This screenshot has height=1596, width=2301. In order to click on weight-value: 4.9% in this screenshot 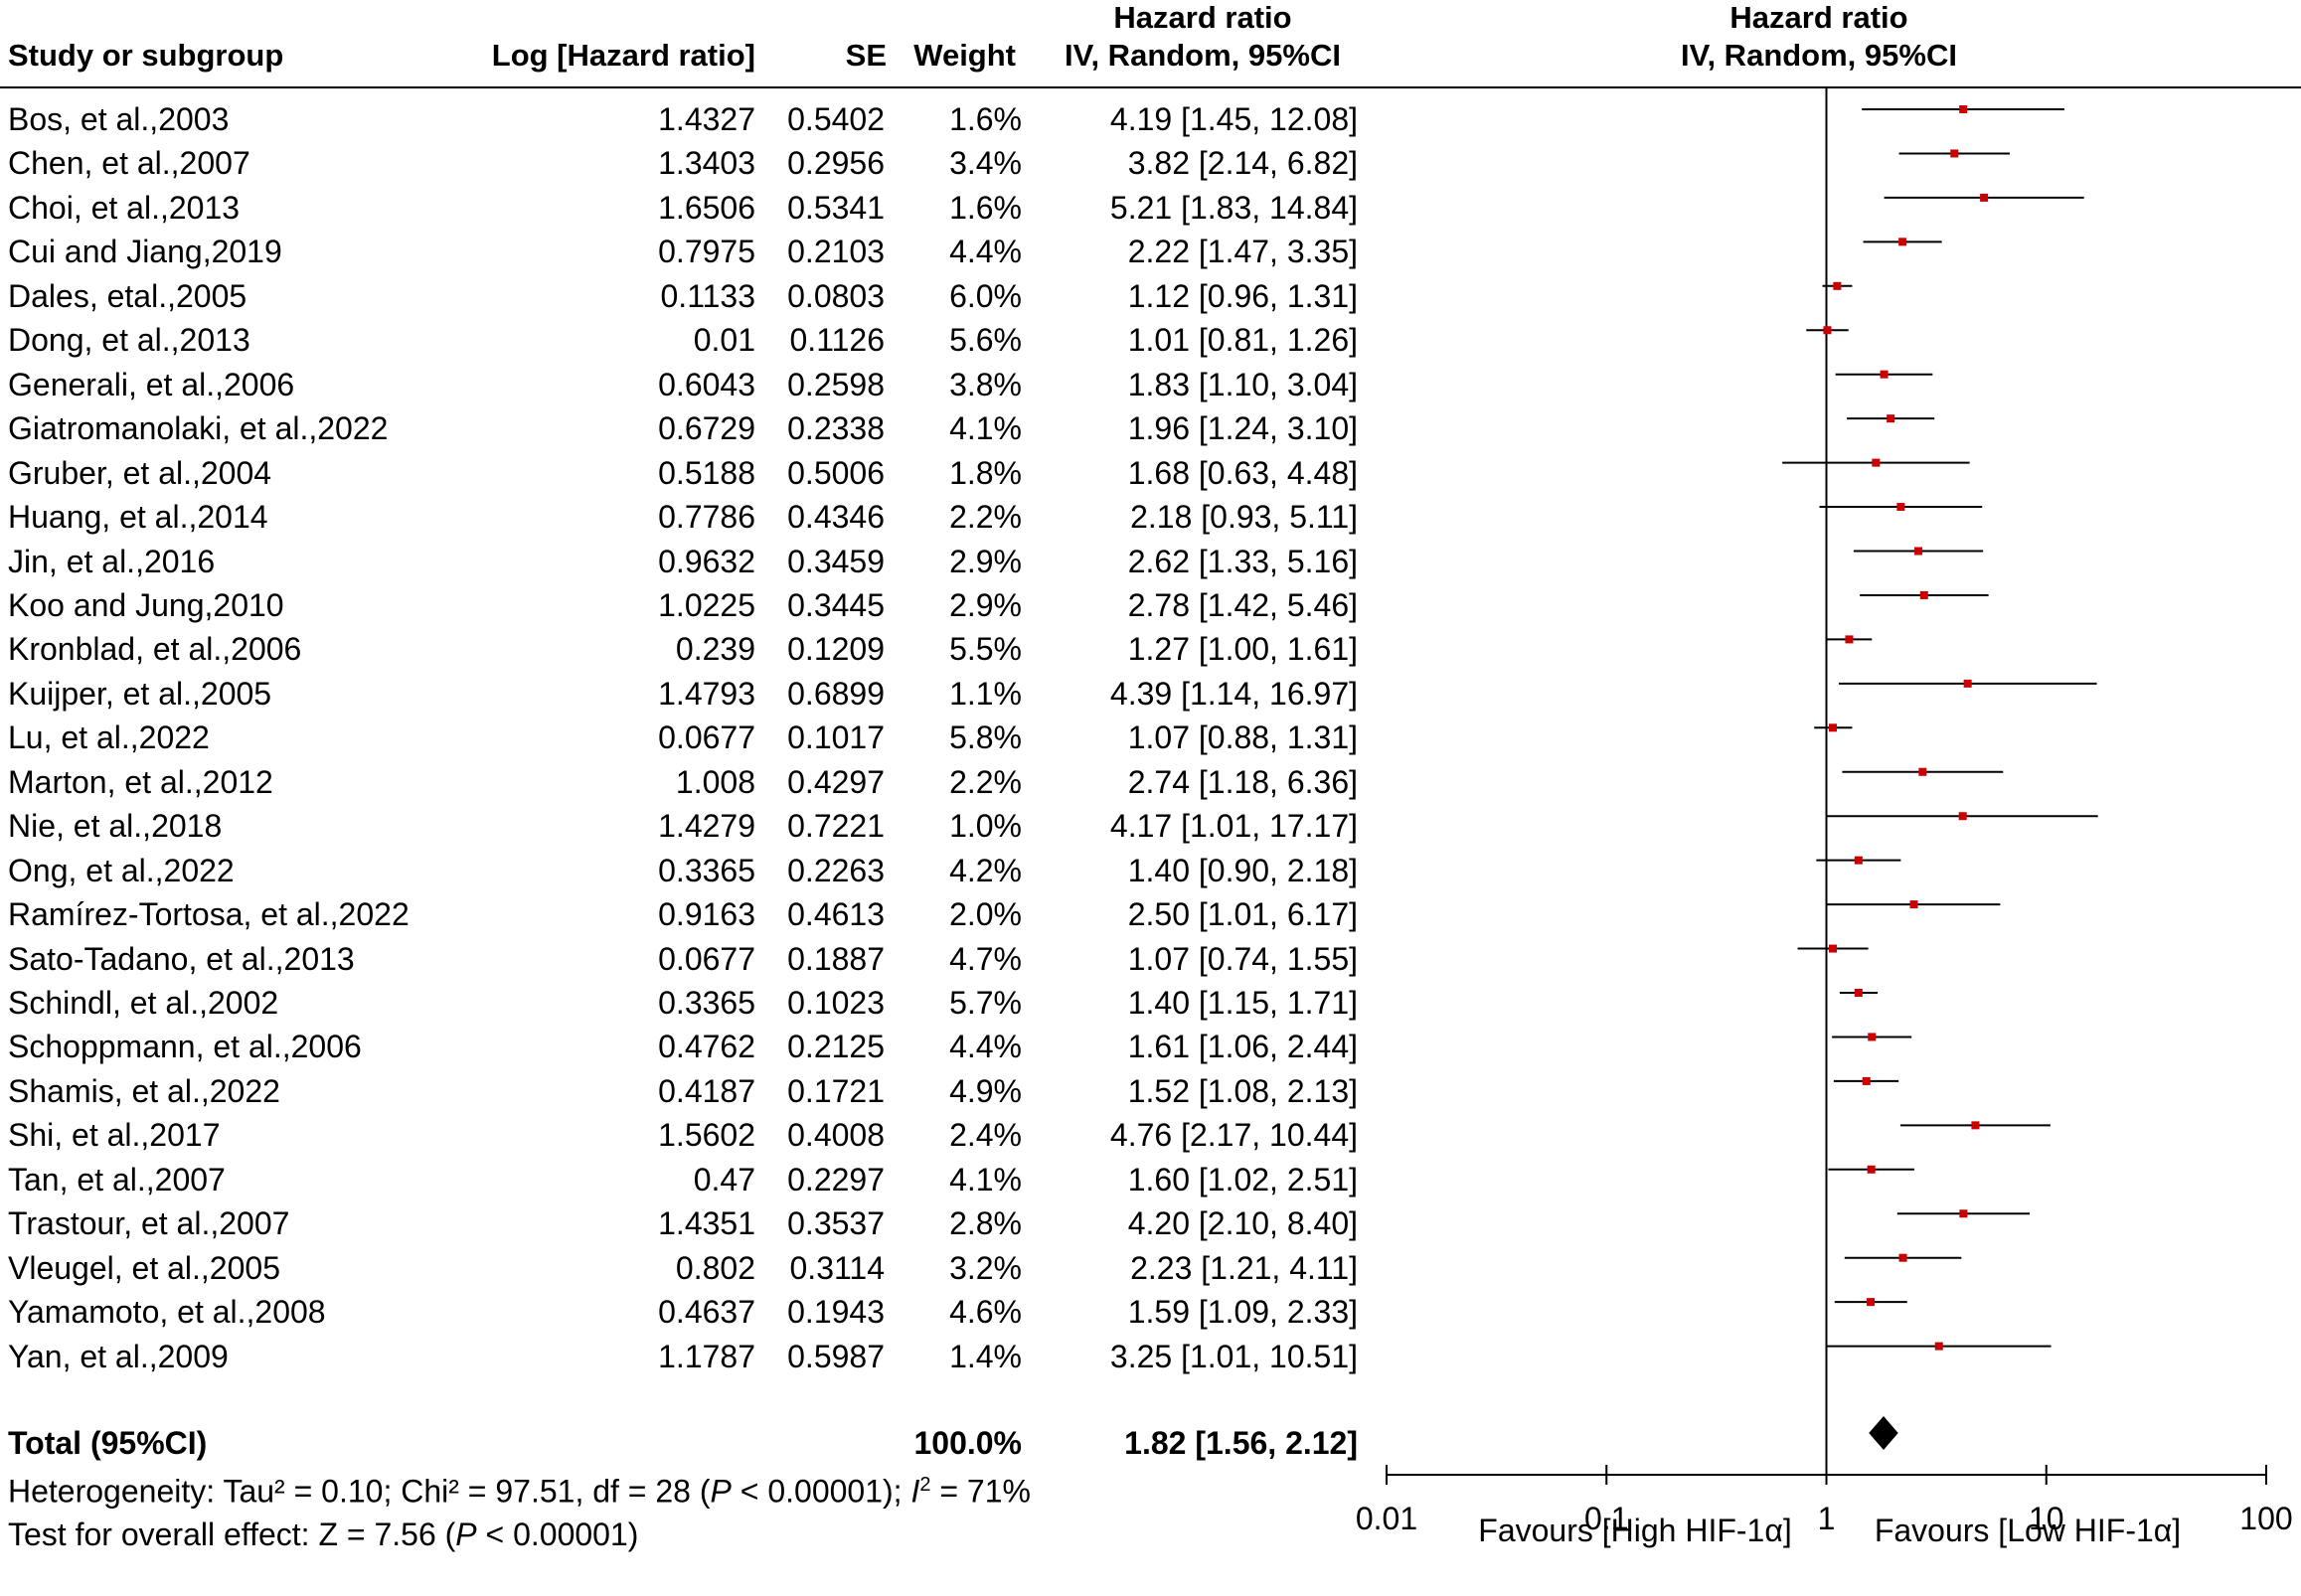, I will do `click(985, 1091)`.